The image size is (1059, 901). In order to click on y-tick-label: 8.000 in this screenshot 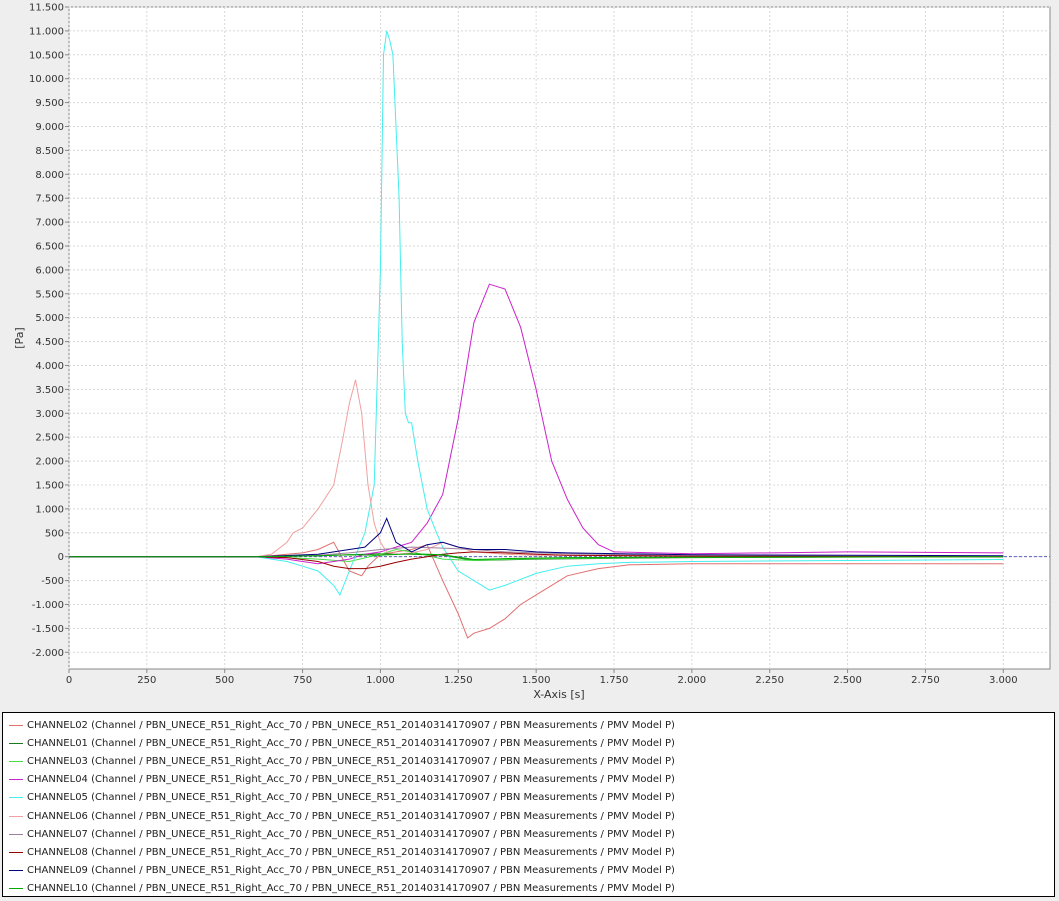, I will do `click(49, 175)`.